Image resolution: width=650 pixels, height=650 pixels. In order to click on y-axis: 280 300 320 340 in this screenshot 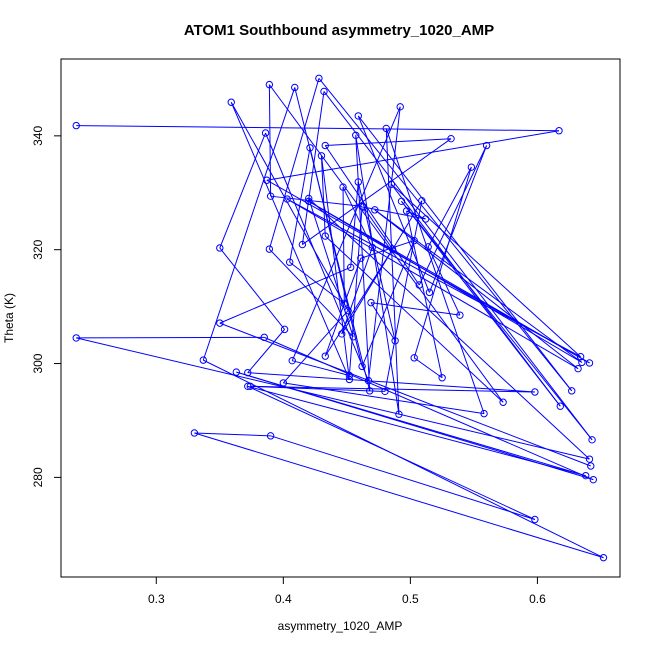, I will do `click(46, 306)`.